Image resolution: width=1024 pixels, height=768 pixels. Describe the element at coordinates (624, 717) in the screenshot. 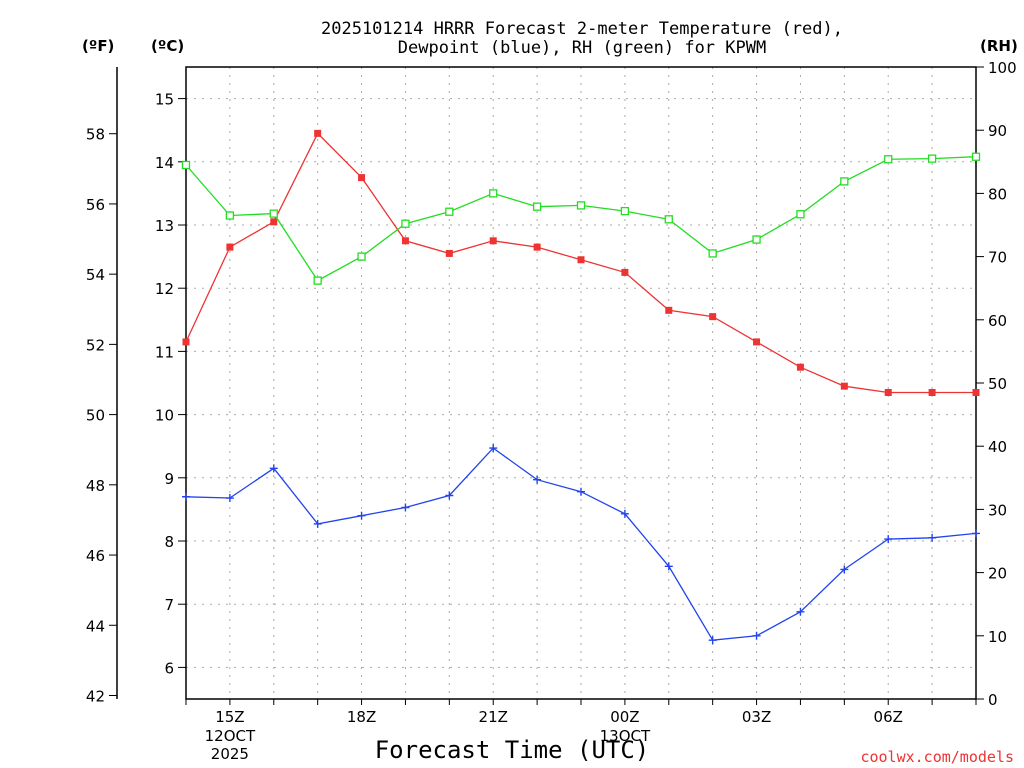

I see `x-tick-label: 00Z` at that location.